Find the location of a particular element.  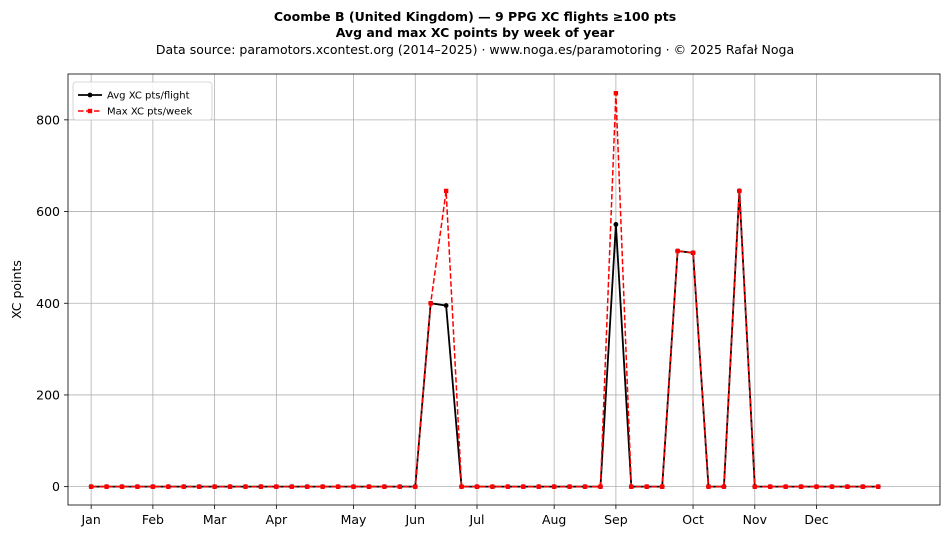

y-tick-label: 800 is located at coordinates (48, 119).